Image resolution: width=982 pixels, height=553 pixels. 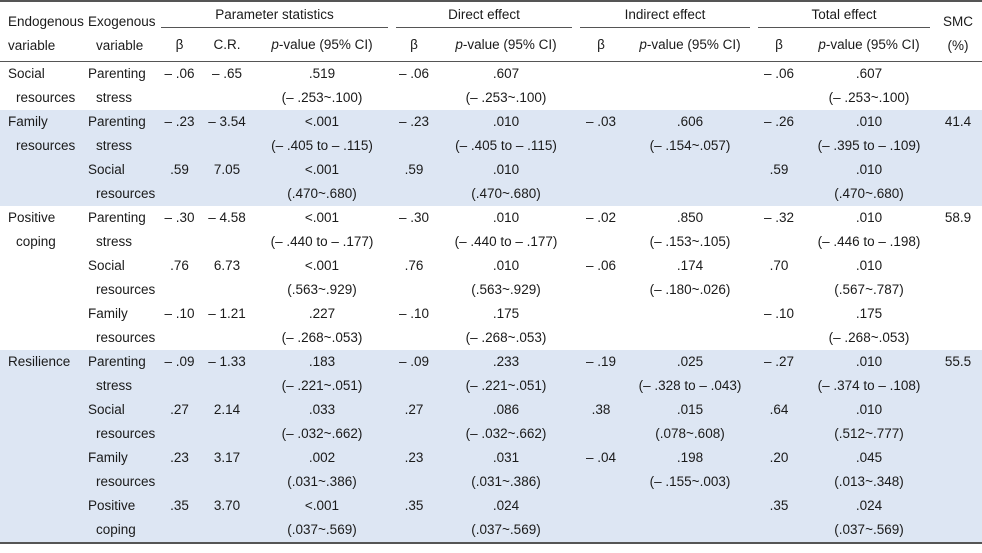 I want to click on total-beta-cell: .35, so click(x=779, y=519).